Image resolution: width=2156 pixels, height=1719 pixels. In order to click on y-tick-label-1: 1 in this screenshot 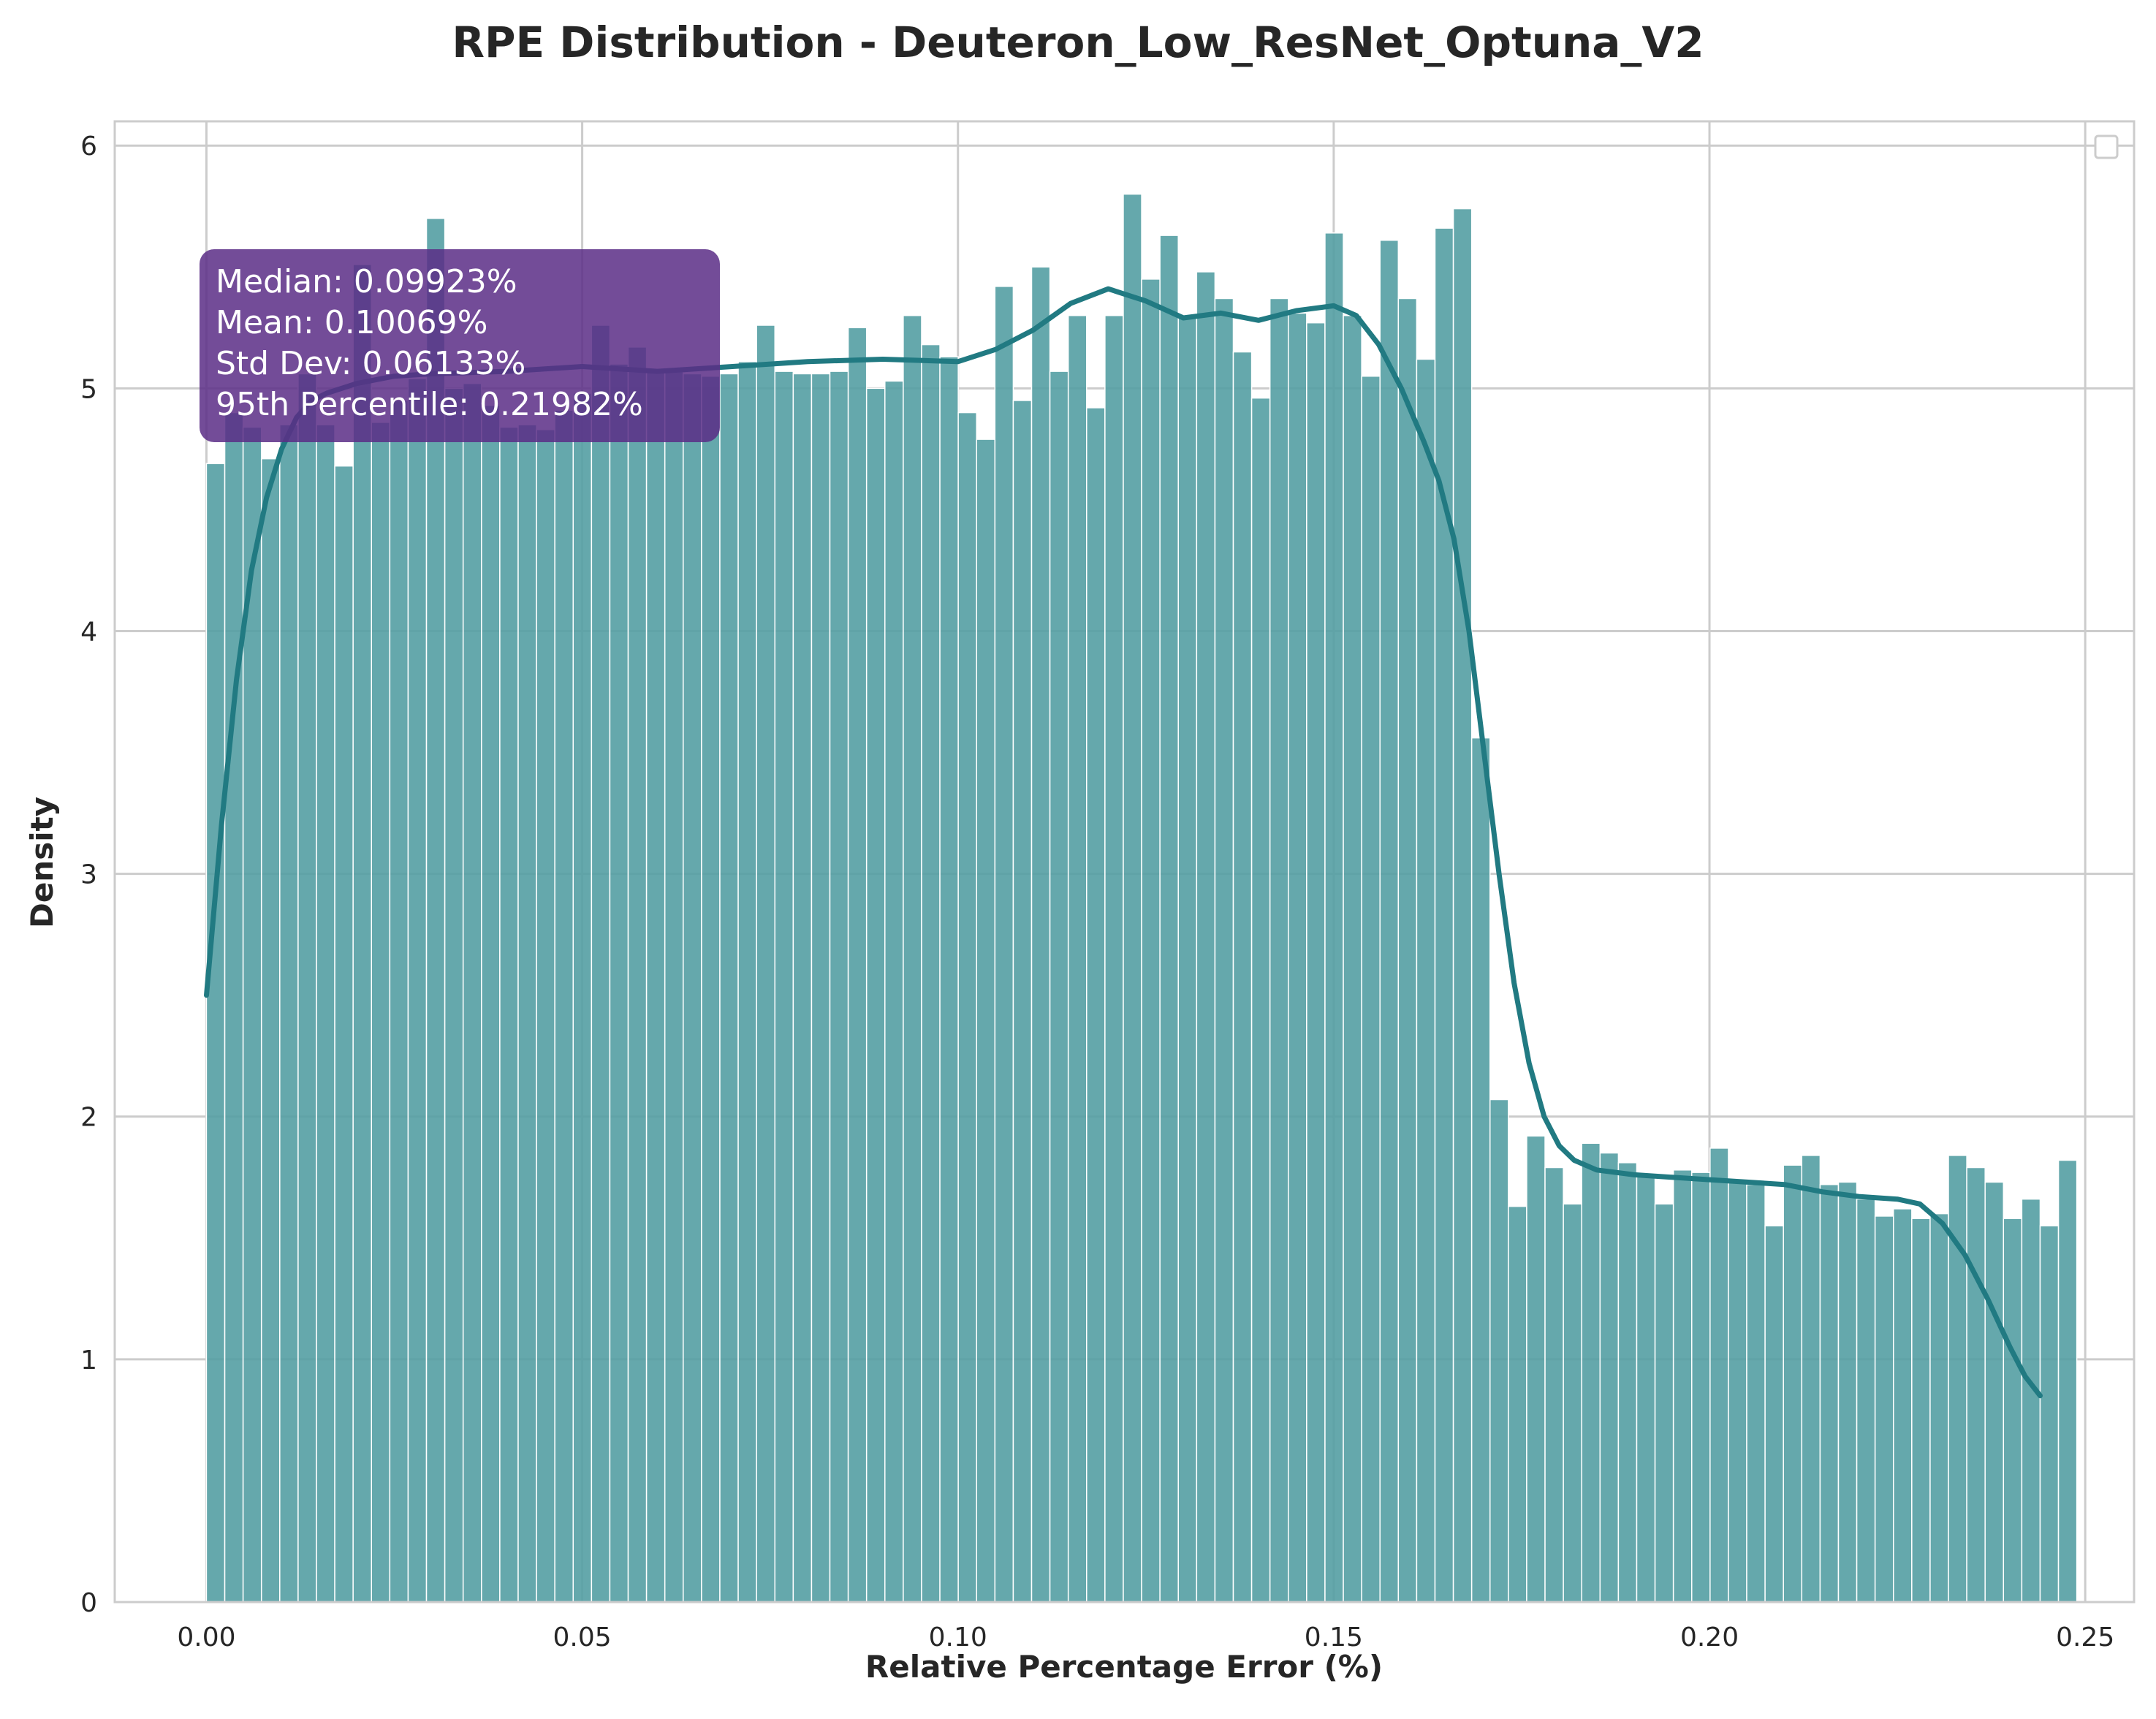, I will do `click(89, 1360)`.